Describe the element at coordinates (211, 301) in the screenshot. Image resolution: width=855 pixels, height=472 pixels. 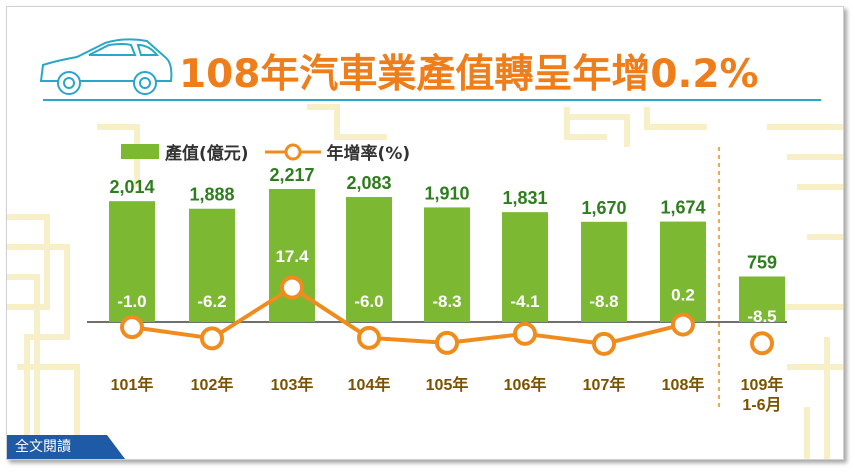
I see `rate-value-label-1: -6.2` at that location.